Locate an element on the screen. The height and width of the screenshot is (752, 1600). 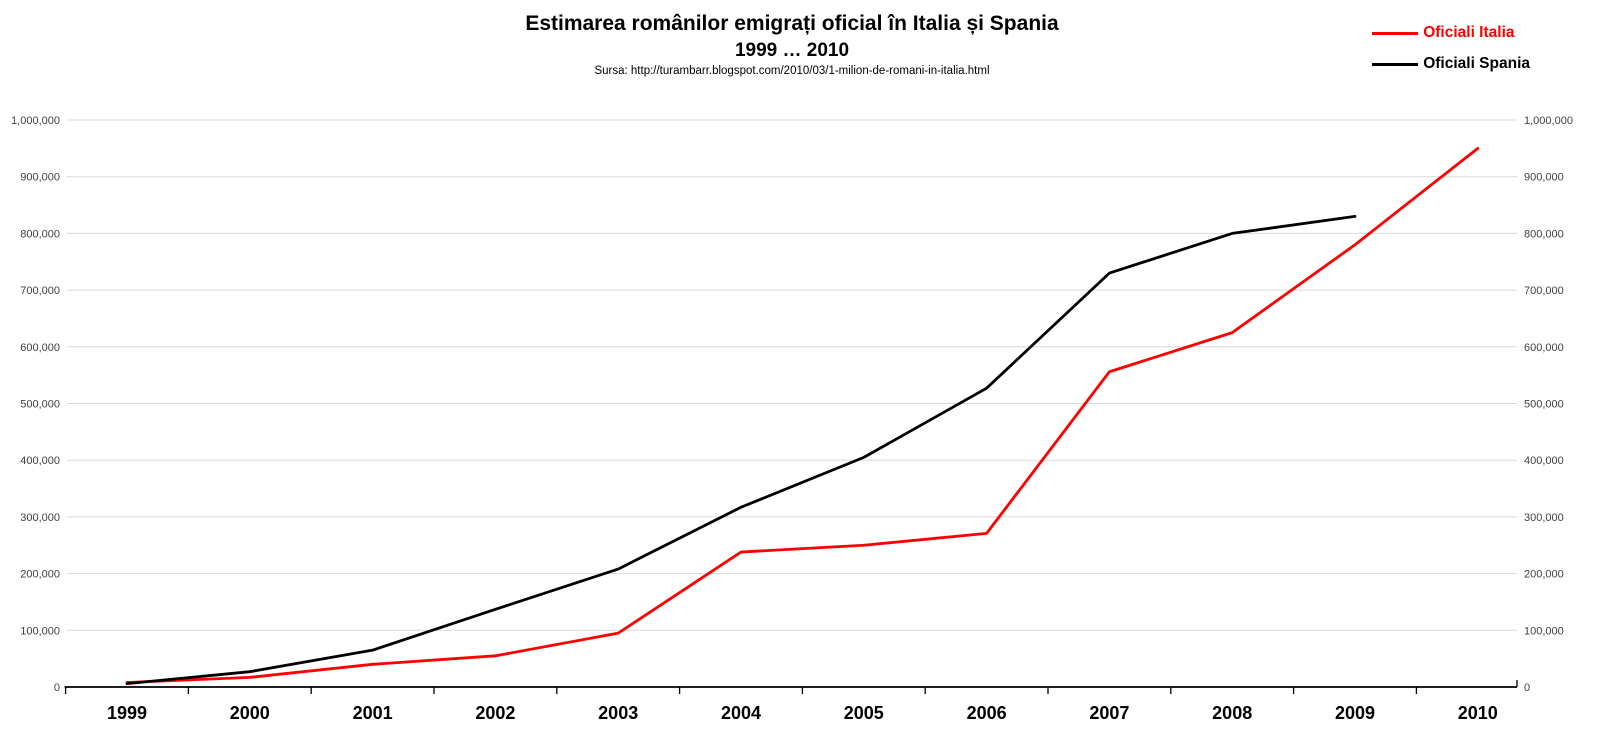
legend-item-spania: Oficiali Spania is located at coordinates (1451, 64).